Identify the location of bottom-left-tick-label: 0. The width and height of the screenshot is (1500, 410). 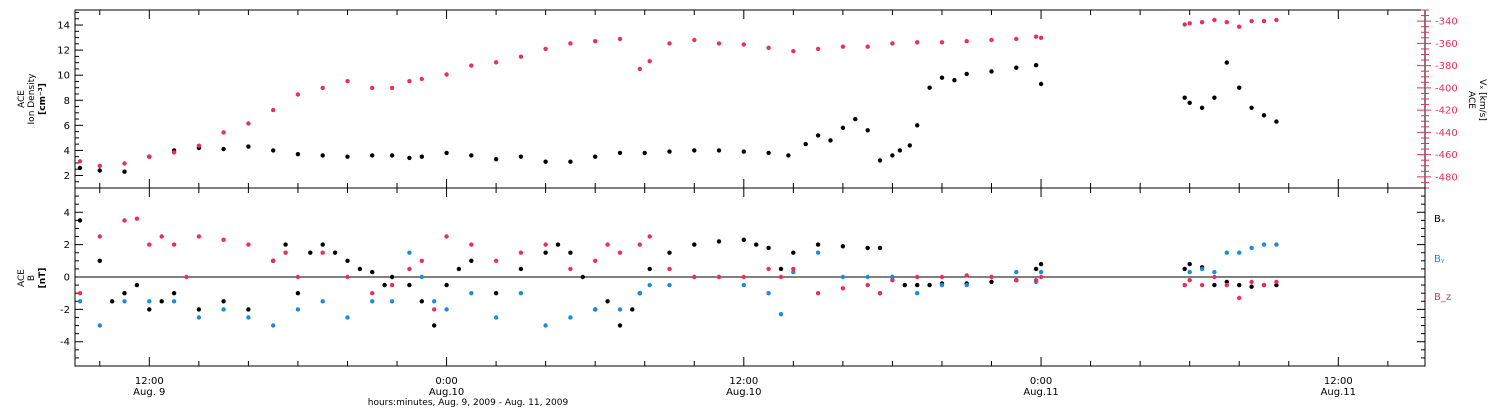
(67, 278).